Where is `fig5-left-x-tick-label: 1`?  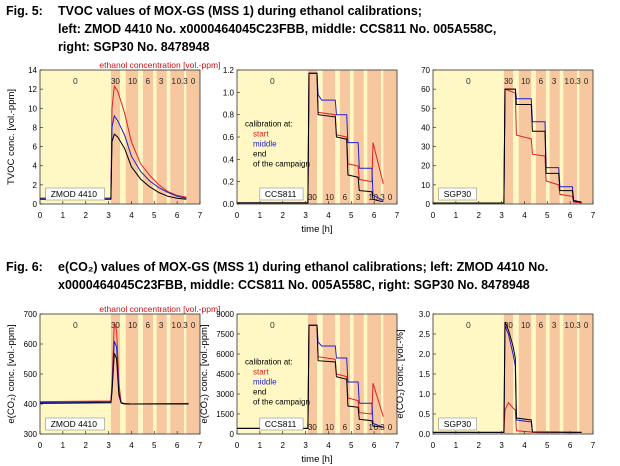 fig5-left-x-tick-label: 1 is located at coordinates (63, 215).